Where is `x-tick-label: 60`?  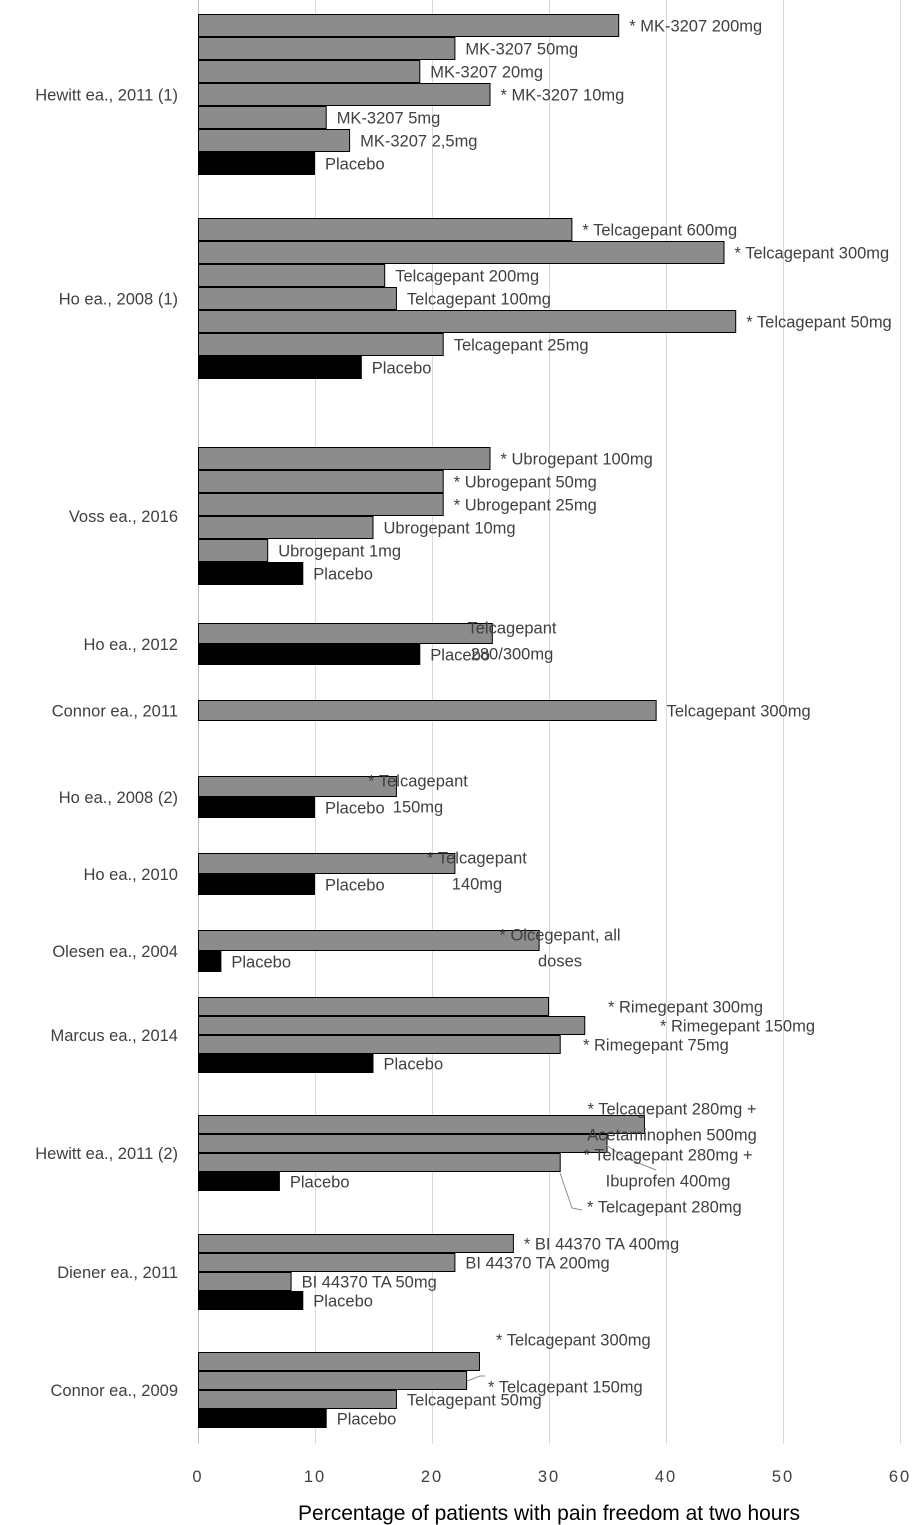 x-tick-label: 60 is located at coordinates (900, 1477).